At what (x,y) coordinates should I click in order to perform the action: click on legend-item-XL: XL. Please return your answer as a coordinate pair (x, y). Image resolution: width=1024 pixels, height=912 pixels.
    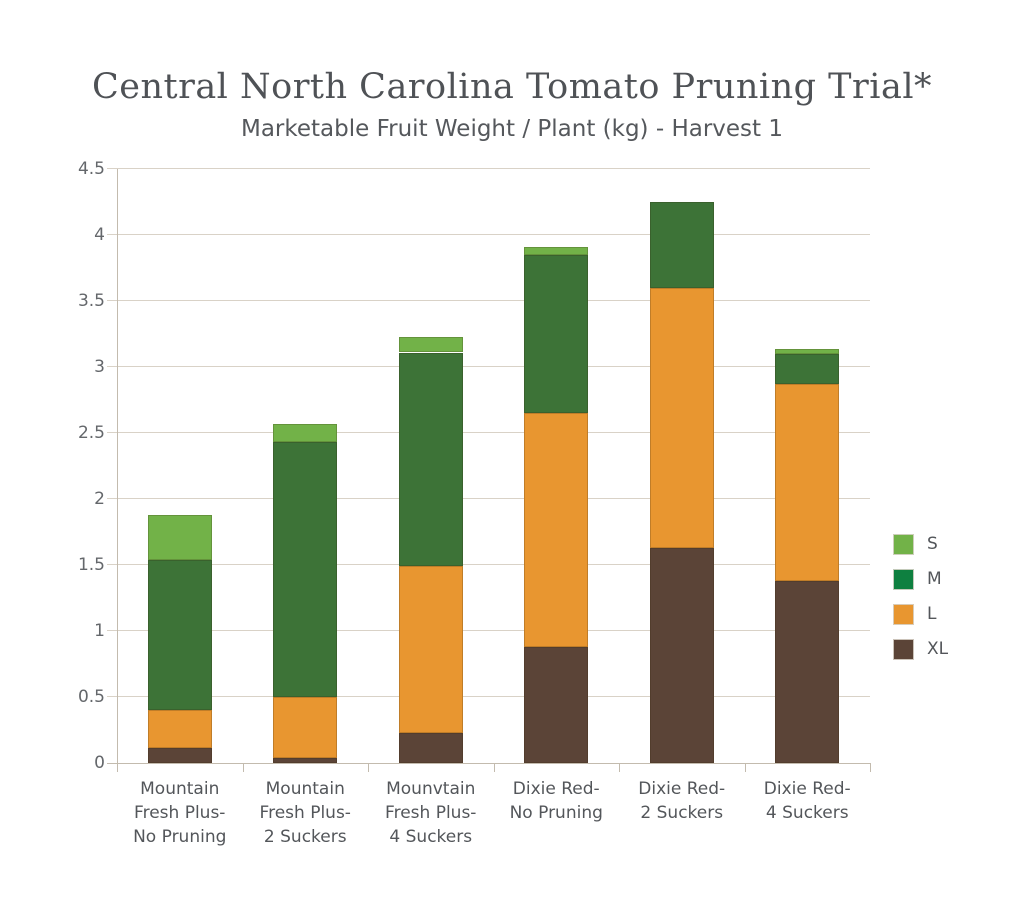
    Looking at the image, I should click on (920, 649).